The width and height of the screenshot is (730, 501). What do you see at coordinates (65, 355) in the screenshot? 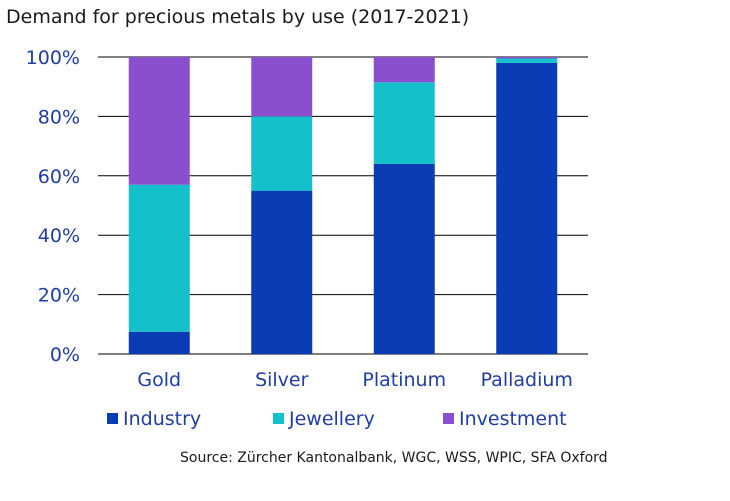
I see `y-tick-label: 0%` at bounding box center [65, 355].